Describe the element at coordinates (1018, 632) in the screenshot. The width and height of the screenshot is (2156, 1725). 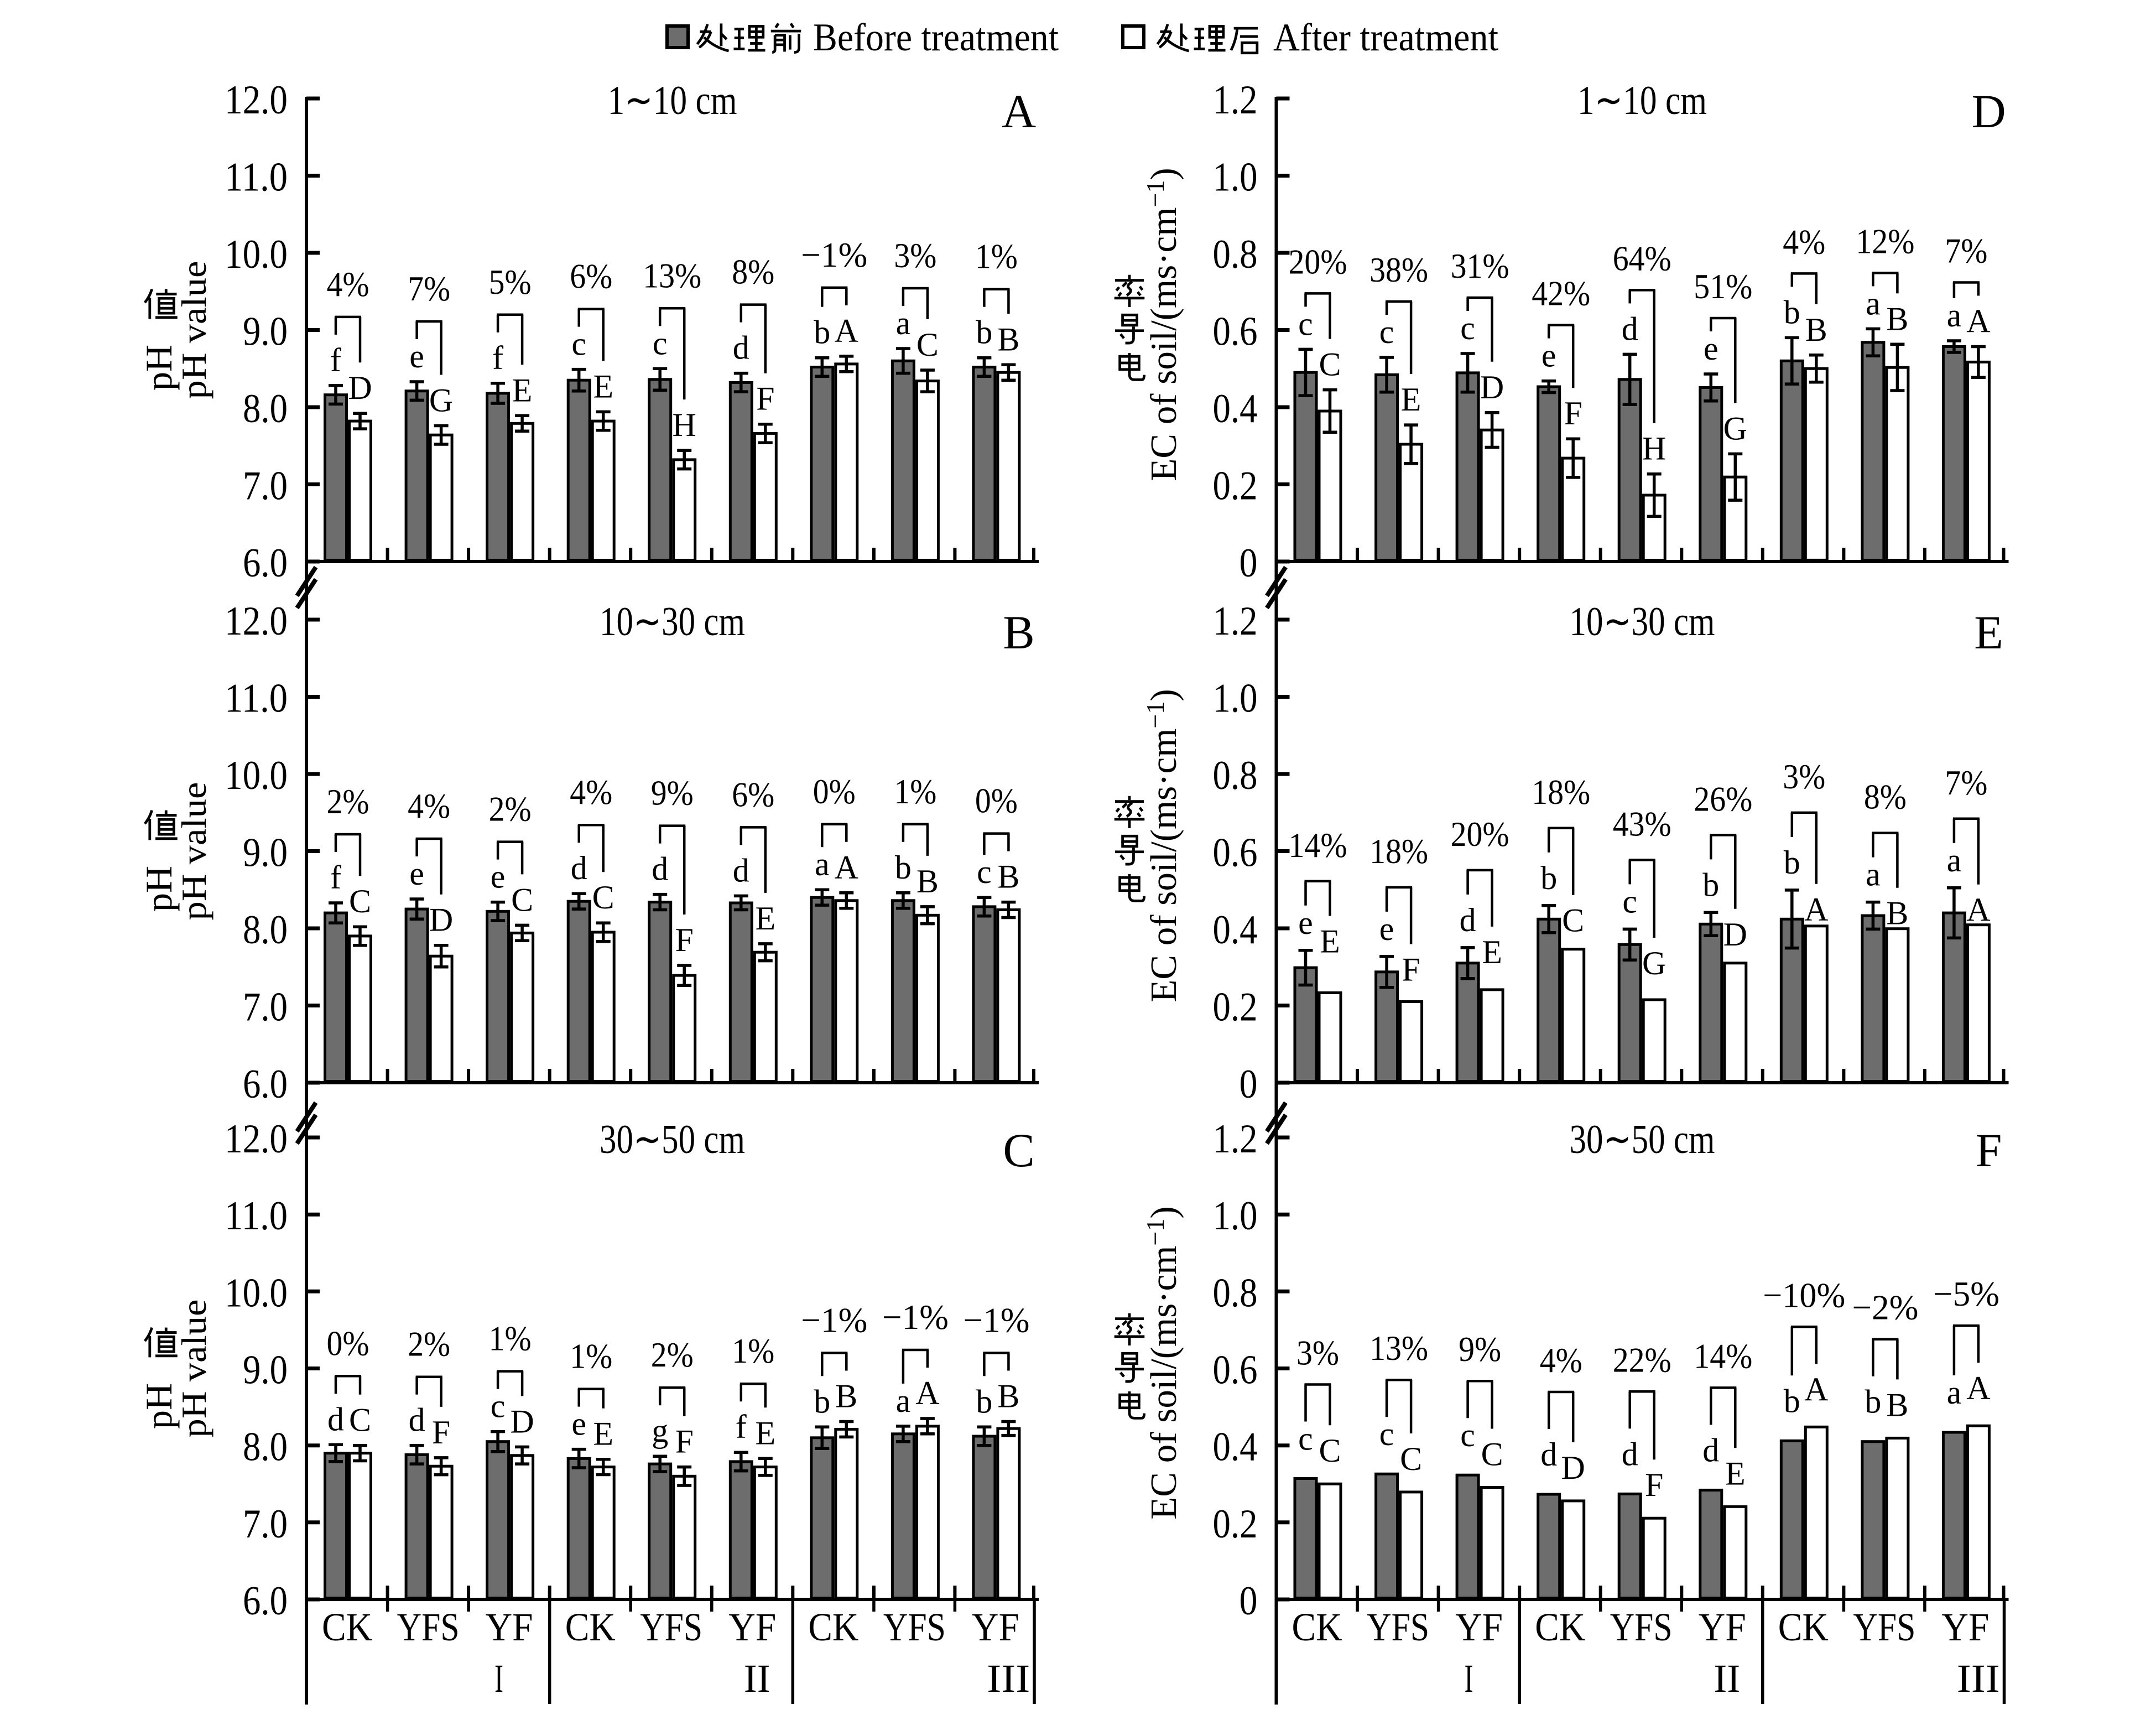
I see `svg-text: B` at that location.